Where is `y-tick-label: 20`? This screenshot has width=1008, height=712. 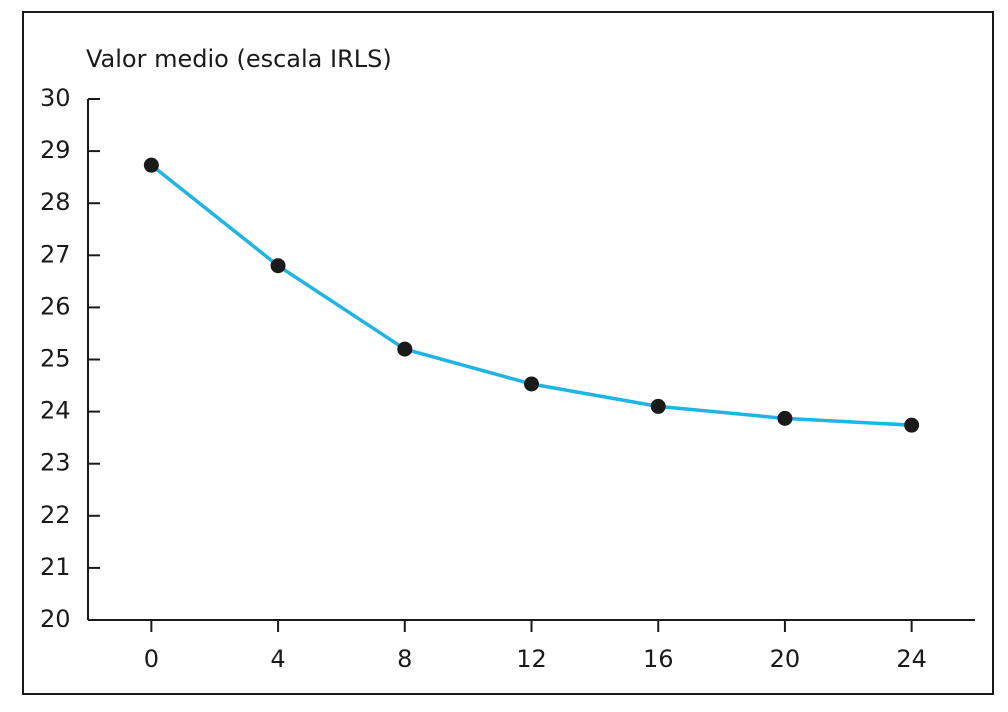
y-tick-label: 20 is located at coordinates (55, 619).